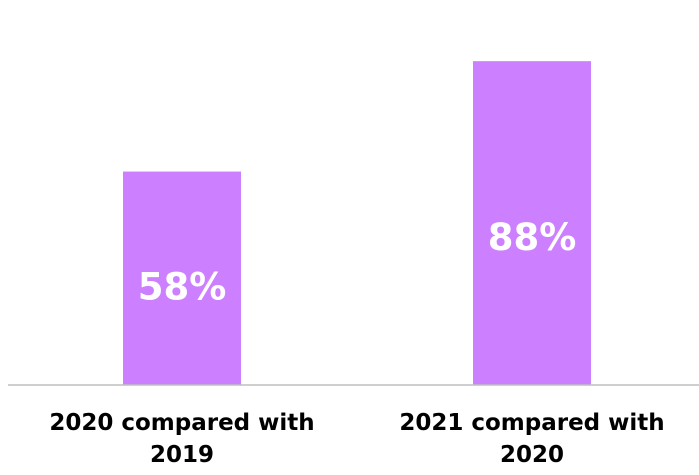  What do you see at coordinates (181, 439) in the screenshot?
I see `category-label-1: 2020 compared with 2019` at bounding box center [181, 439].